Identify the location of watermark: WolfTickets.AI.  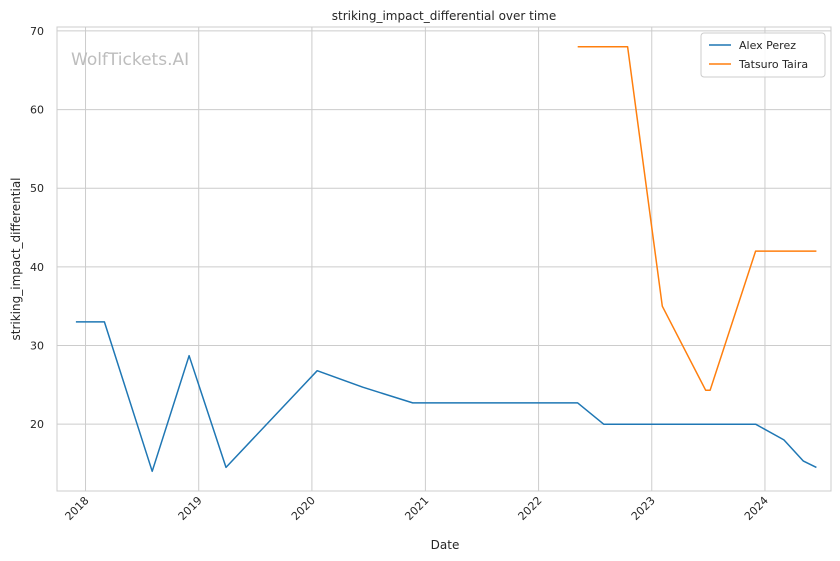
(130, 60).